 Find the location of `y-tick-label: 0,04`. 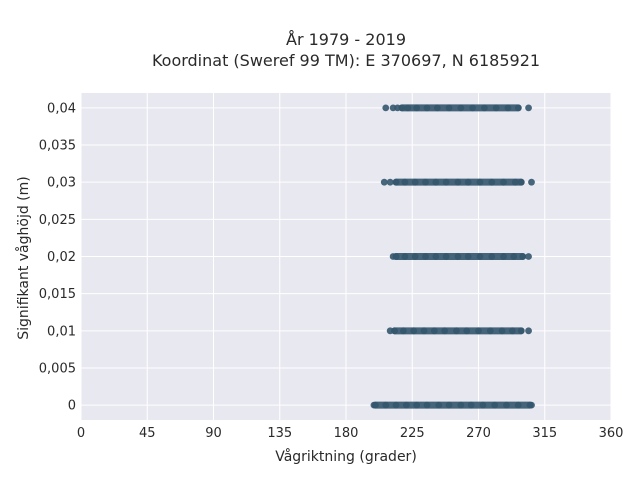

y-tick-label: 0,04 is located at coordinates (61, 108).